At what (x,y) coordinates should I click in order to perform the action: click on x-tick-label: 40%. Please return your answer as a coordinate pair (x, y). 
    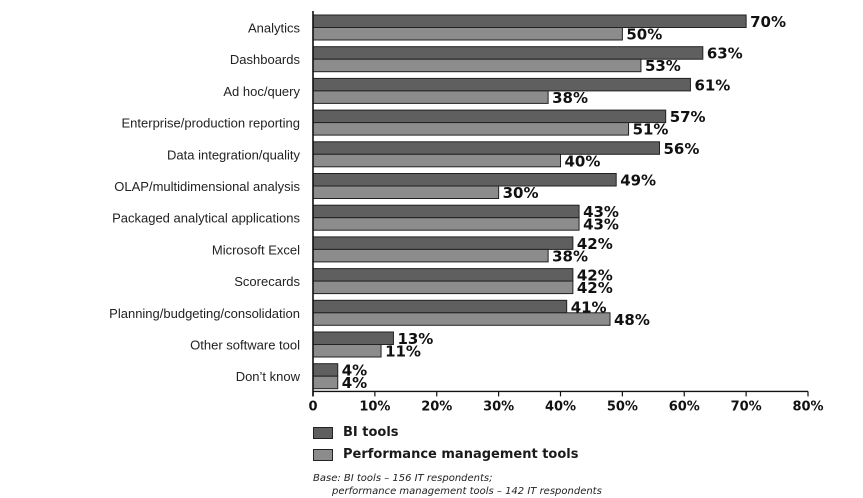
    Looking at the image, I should click on (560, 406).